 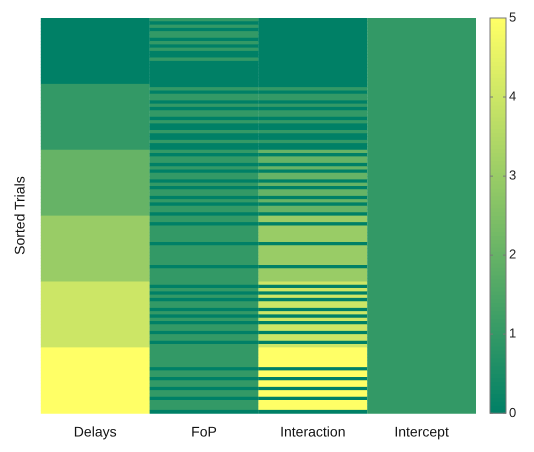 What do you see at coordinates (95, 431) in the screenshot?
I see `x-tick-label: Delays` at bounding box center [95, 431].